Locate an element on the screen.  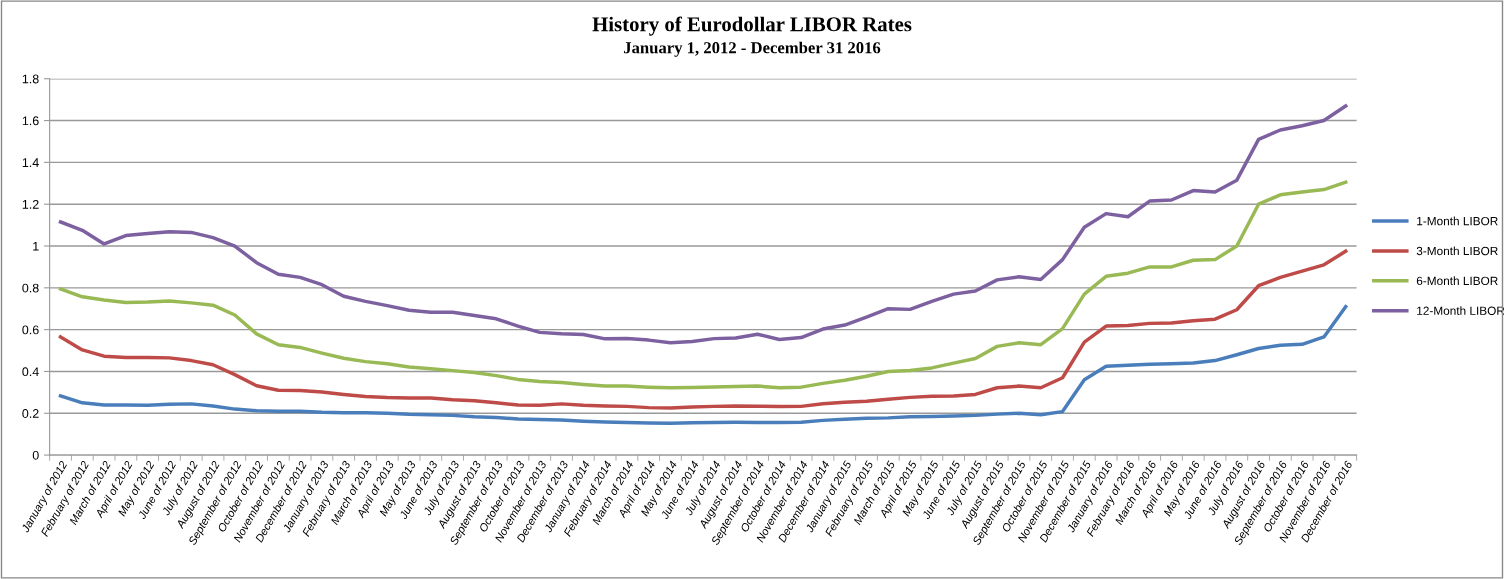
chart-subtitle: January 1, 2012 - December 31 2016 is located at coordinates (752, 49).